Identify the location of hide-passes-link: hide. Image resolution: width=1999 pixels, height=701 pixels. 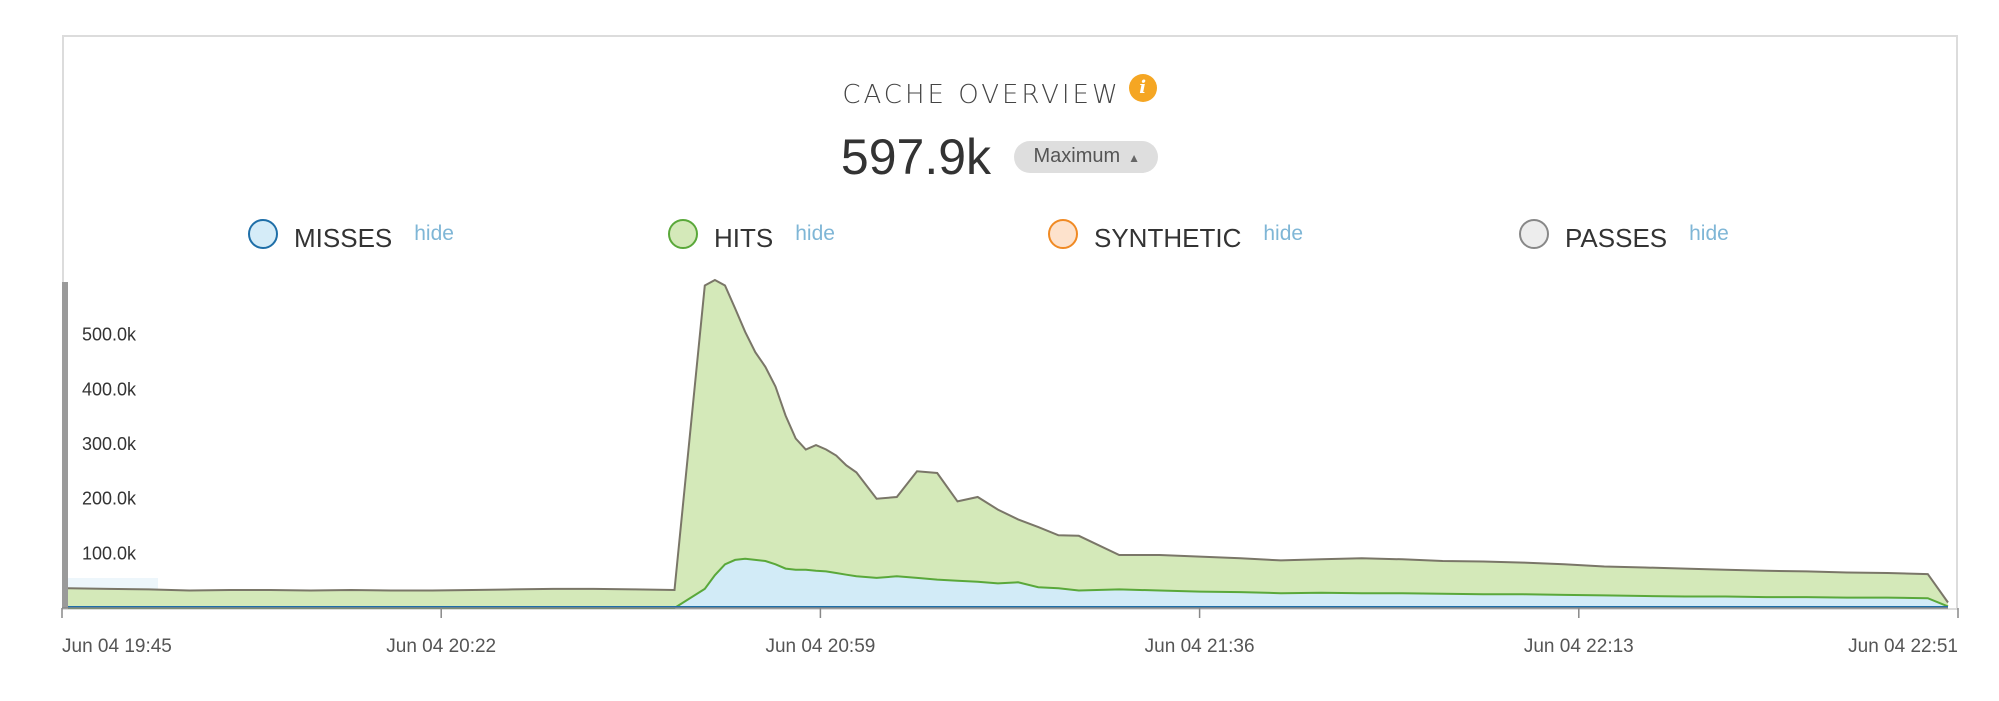
(1709, 233).